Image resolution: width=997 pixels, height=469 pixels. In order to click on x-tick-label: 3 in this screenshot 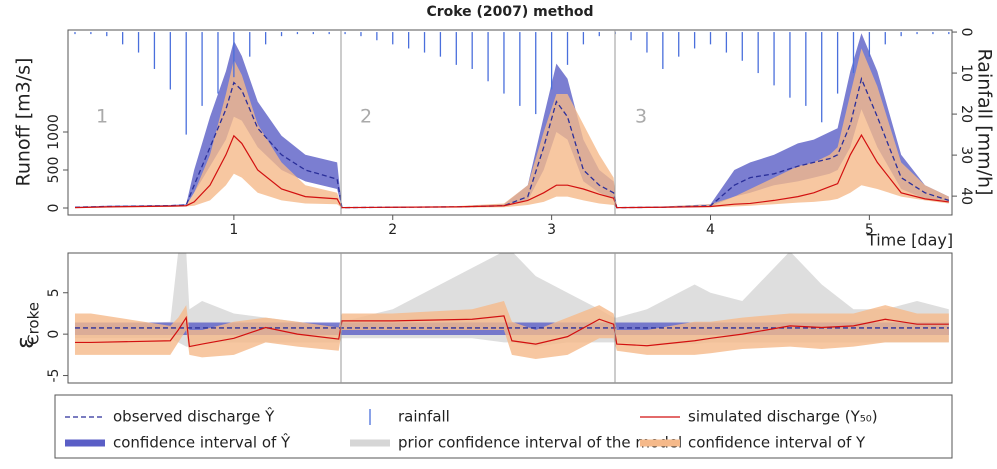, I will do `click(551, 230)`.